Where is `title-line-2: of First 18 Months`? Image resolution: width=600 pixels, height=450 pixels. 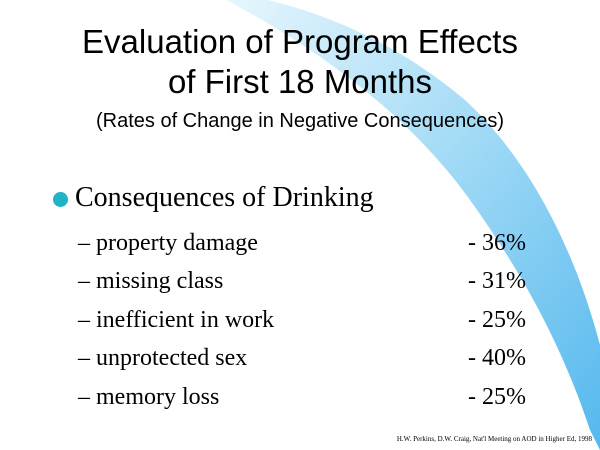 title-line-2: of First 18 Months is located at coordinates (300, 81).